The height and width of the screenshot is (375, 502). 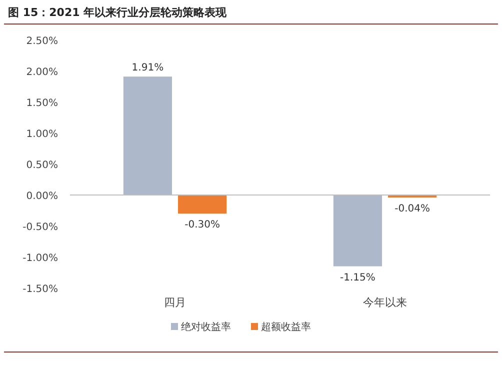 What do you see at coordinates (202, 225) in the screenshot?
I see `data-label: -0.30%` at bounding box center [202, 225].